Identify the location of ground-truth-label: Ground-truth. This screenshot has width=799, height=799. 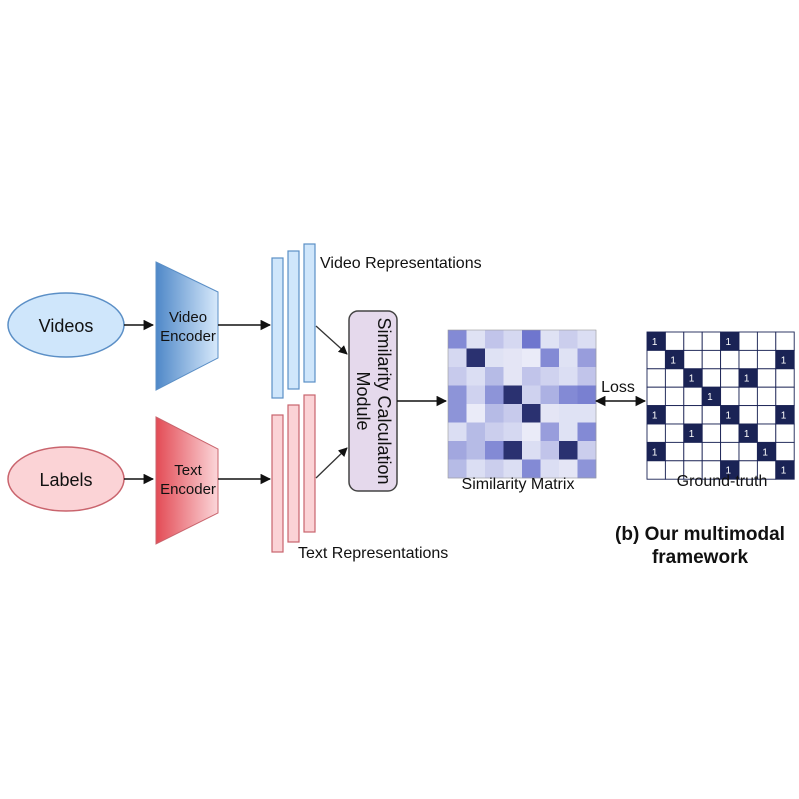
(722, 481).